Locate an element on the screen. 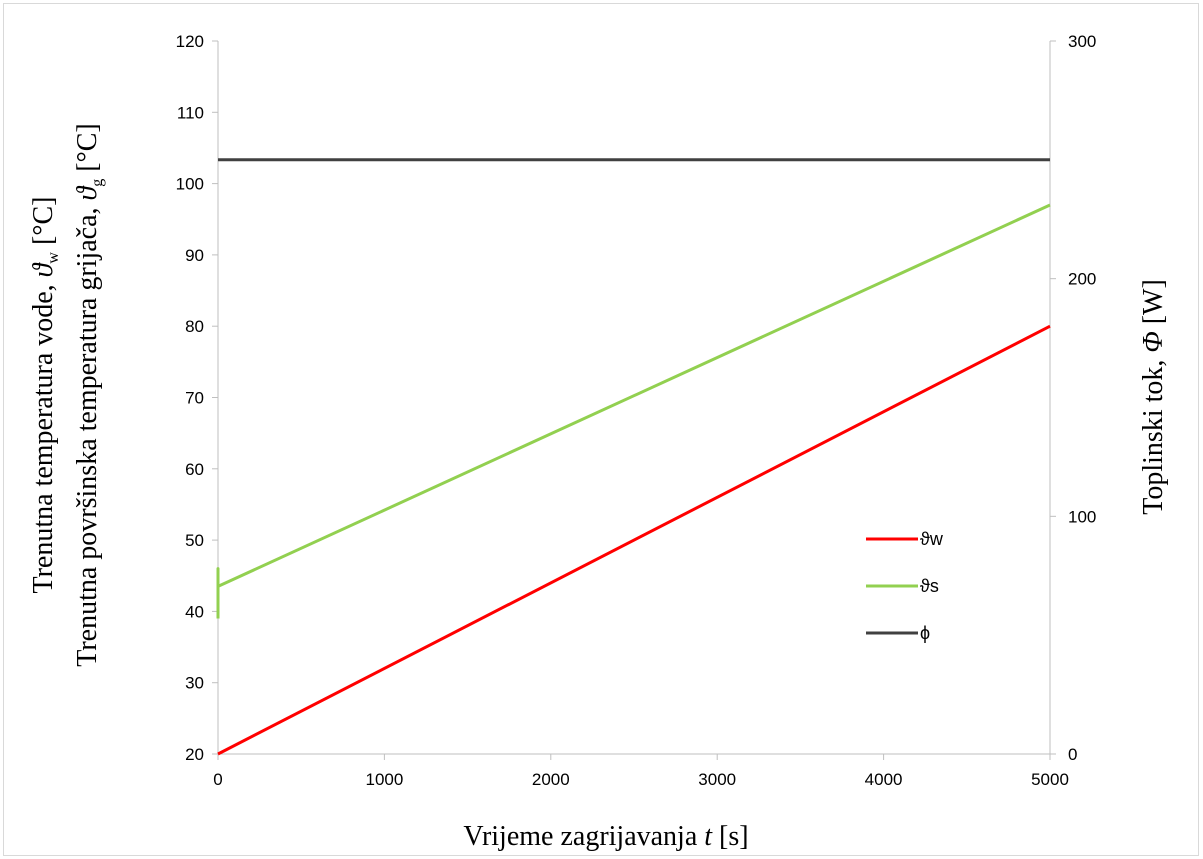  y-tick-label: 110 is located at coordinates (190, 112).